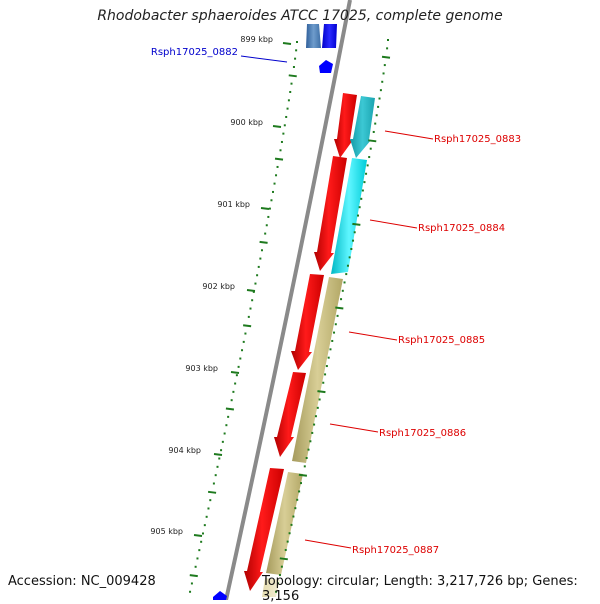 The width and height of the screenshot is (600, 604). I want to click on gene-rsph17025-0882-arrow, so click(326, 66).